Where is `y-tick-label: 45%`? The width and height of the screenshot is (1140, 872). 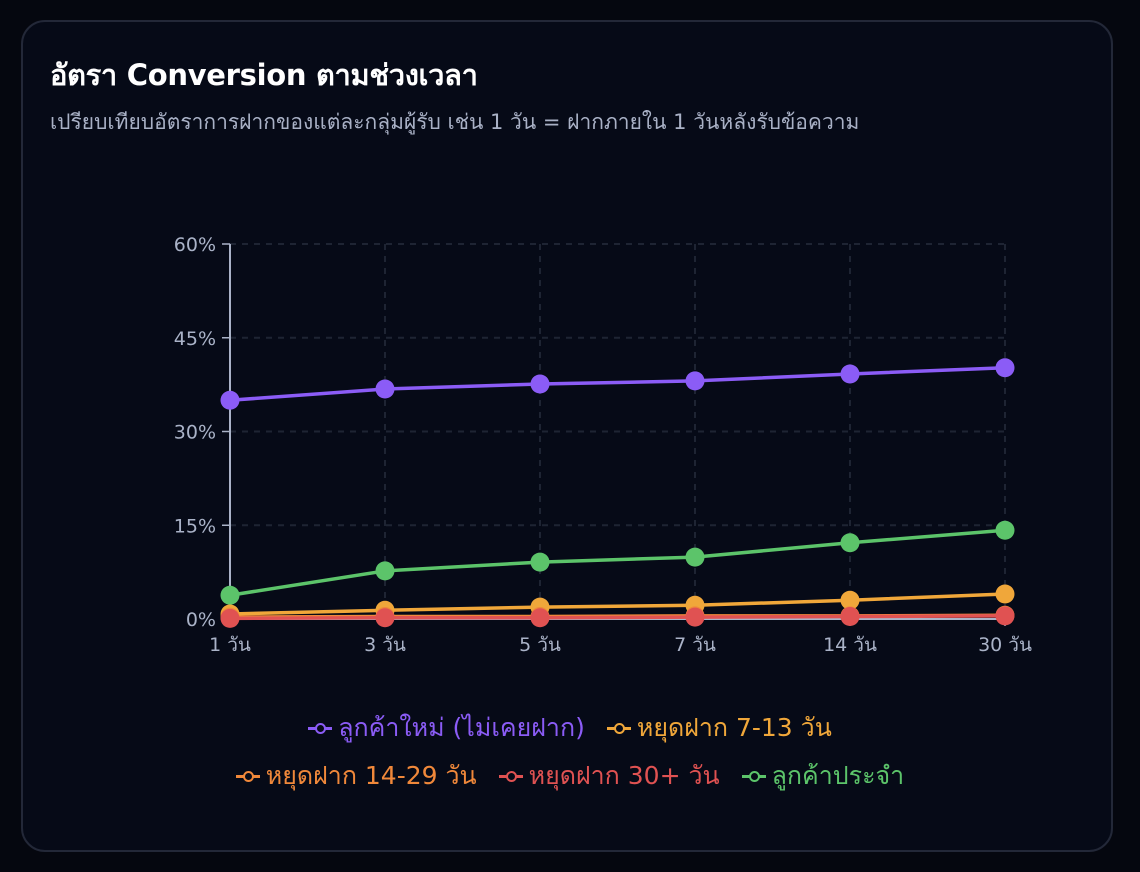
y-tick-label: 45% is located at coordinates (195, 339).